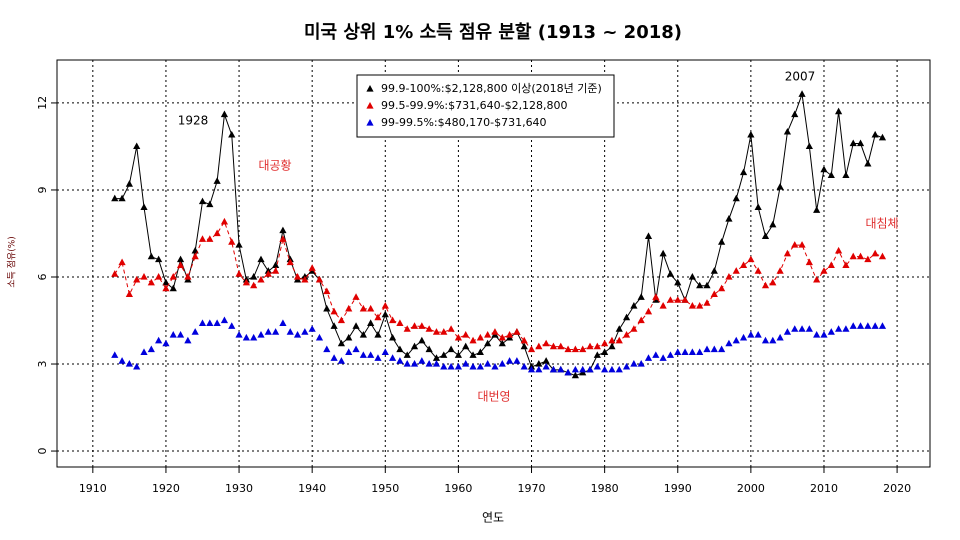 Image resolution: width=960 pixels, height=540 pixels. Describe the element at coordinates (881, 224) in the screenshot. I see `annotation: 대침체` at that location.